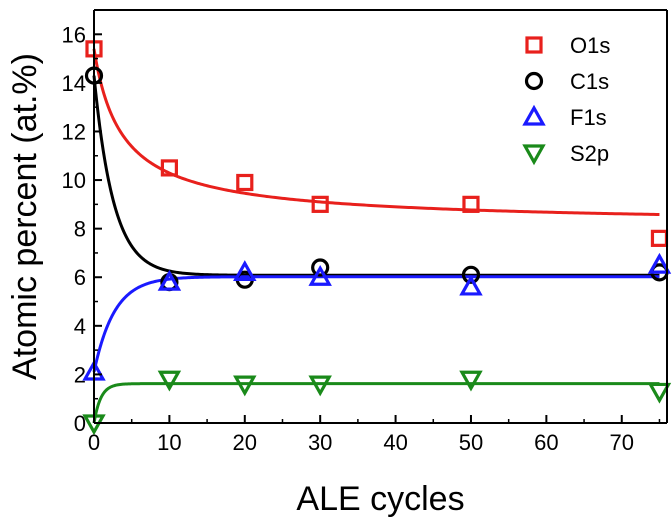  I want to click on legend-item-s2p: S2p, so click(565, 153).